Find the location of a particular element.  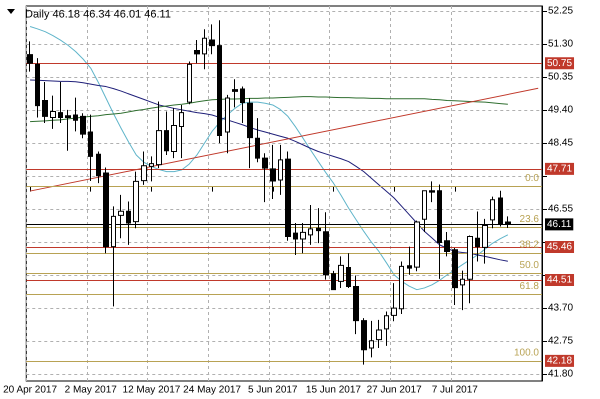

x-tick-label: 15 Jun 2017 is located at coordinates (334, 390).